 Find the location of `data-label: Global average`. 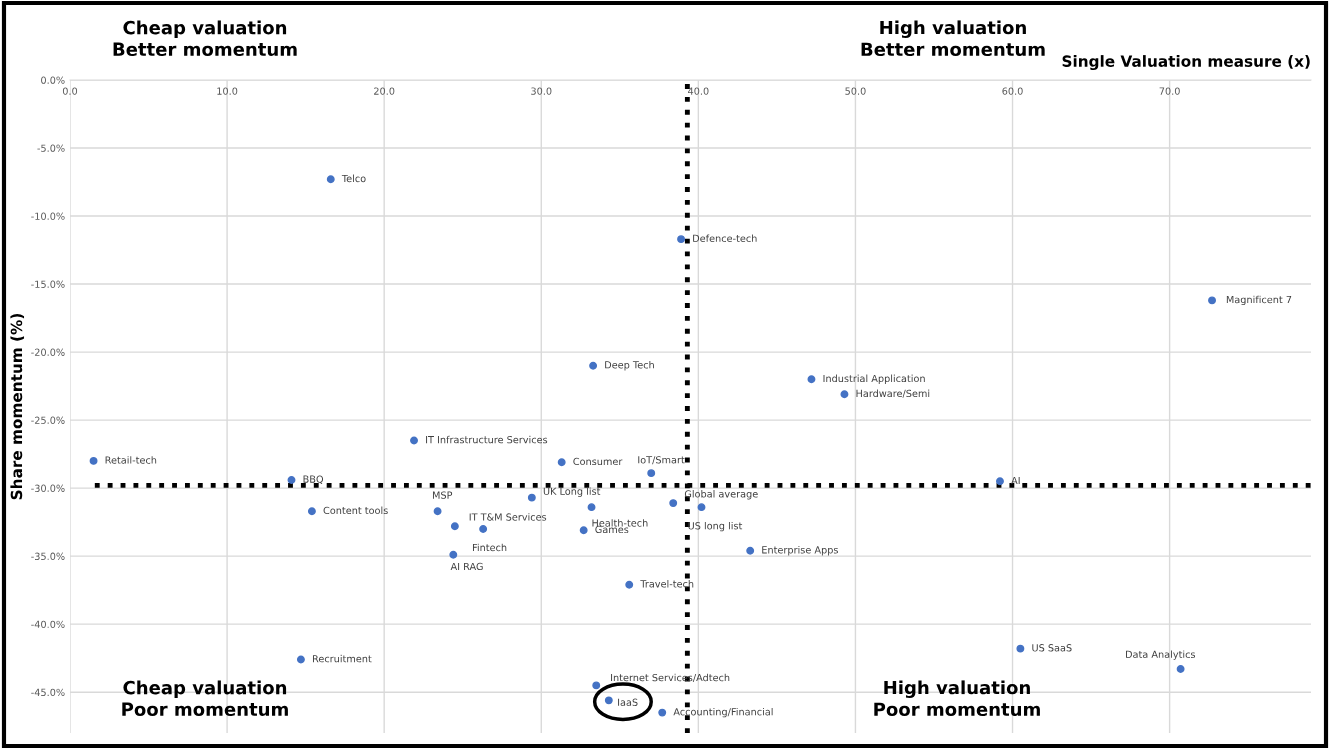

data-label: Global average is located at coordinates (721, 495).